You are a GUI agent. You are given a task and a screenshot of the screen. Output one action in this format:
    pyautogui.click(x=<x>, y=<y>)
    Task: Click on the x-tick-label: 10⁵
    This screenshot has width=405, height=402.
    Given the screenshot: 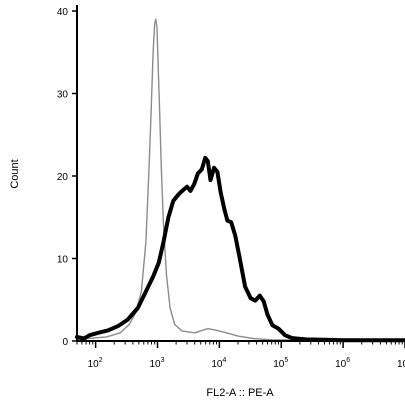 What is the action you would take?
    pyautogui.click(x=280, y=363)
    